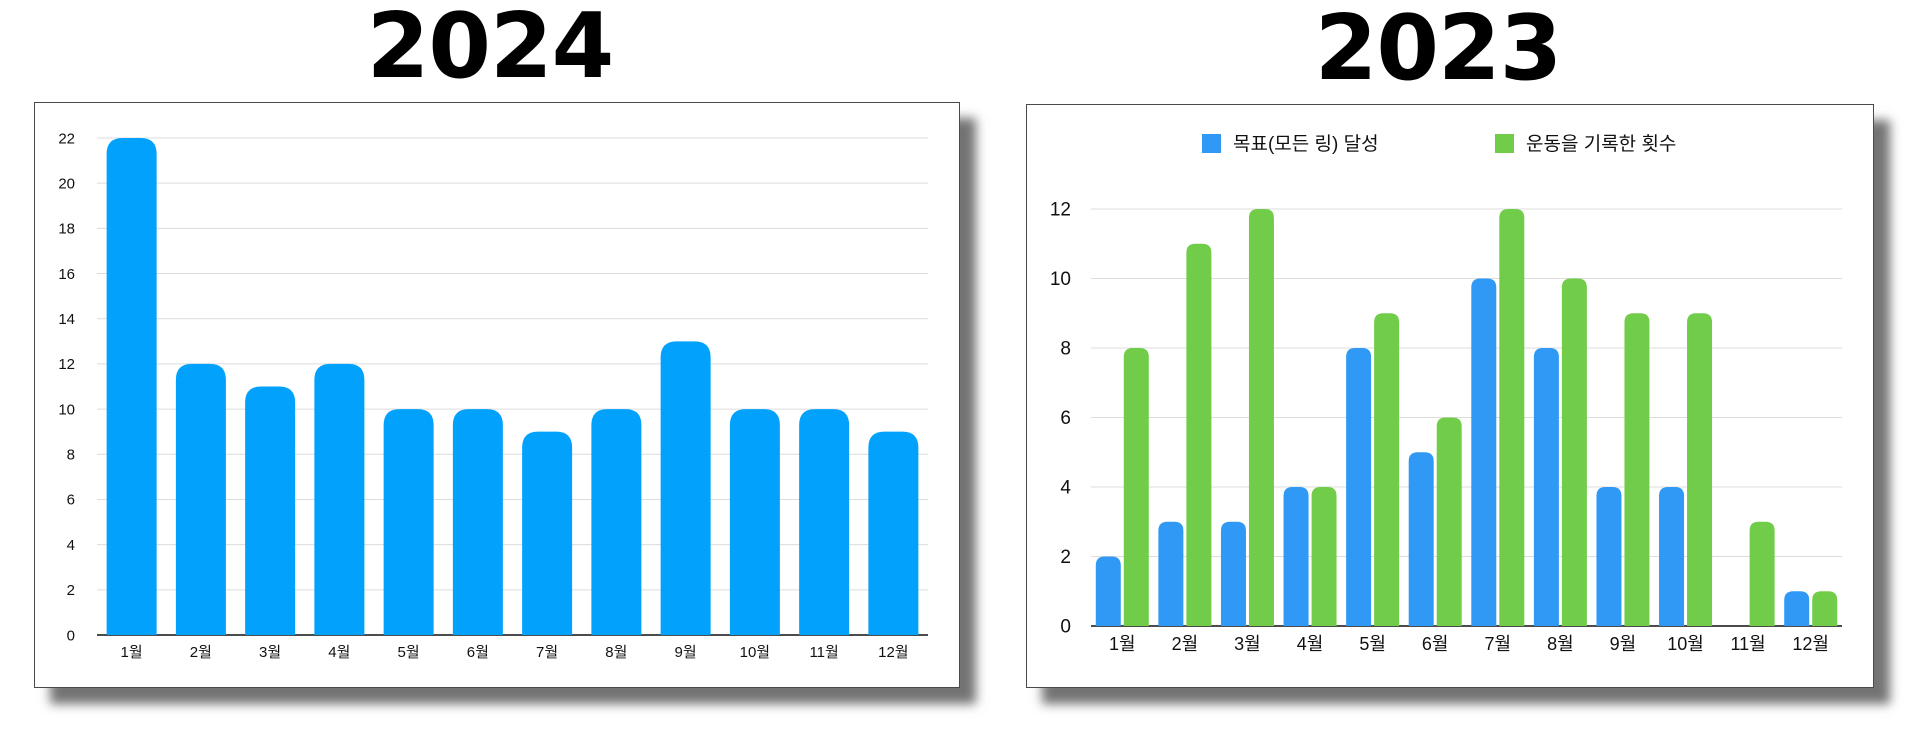 The image size is (1920, 732). What do you see at coordinates (1438, 50) in the screenshot?
I see `chart-title: 2023` at bounding box center [1438, 50].